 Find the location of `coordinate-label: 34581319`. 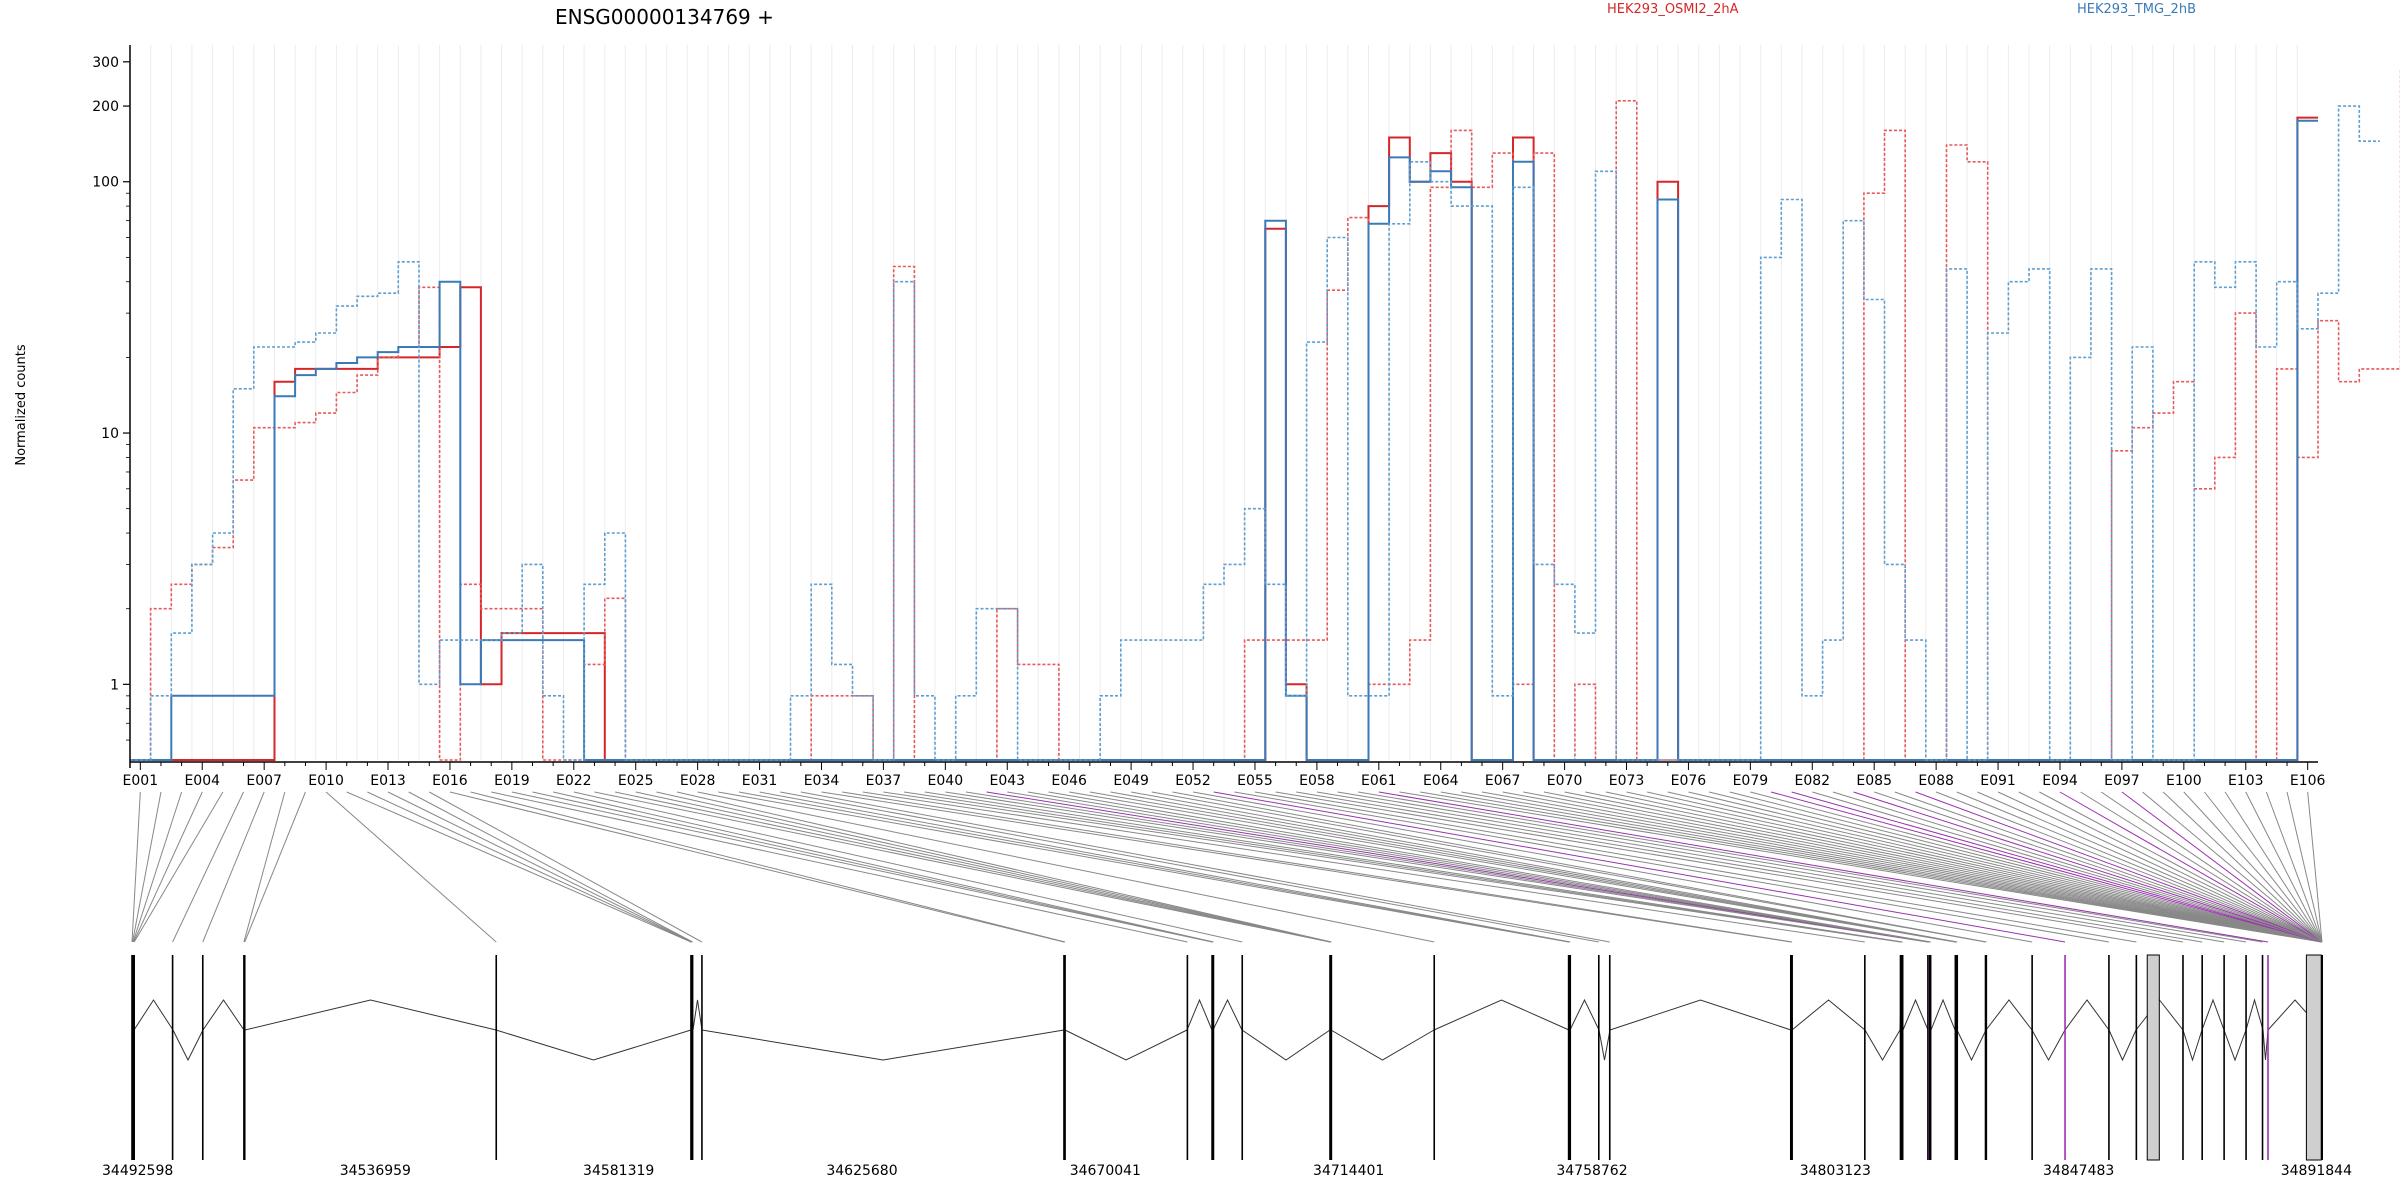

coordinate-label: 34581319 is located at coordinates (618, 1171).